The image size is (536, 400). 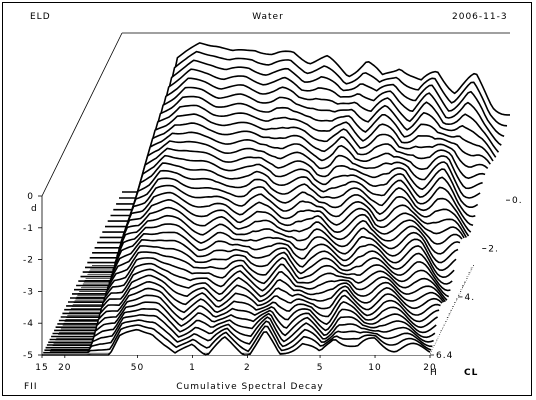 I want to click on x-tick-label: 15, so click(x=41, y=368).